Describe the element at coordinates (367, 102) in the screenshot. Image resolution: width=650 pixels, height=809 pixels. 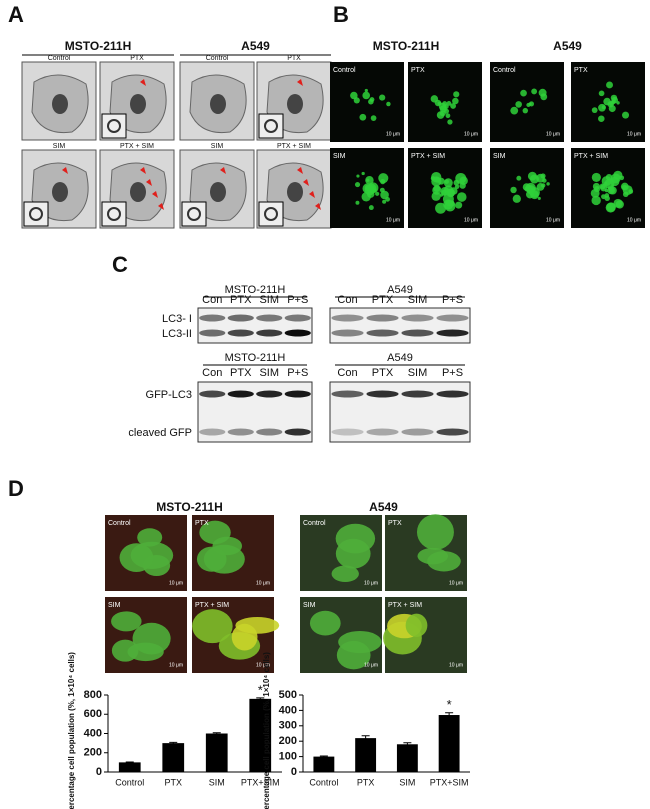
I see `micrograph` at that location.